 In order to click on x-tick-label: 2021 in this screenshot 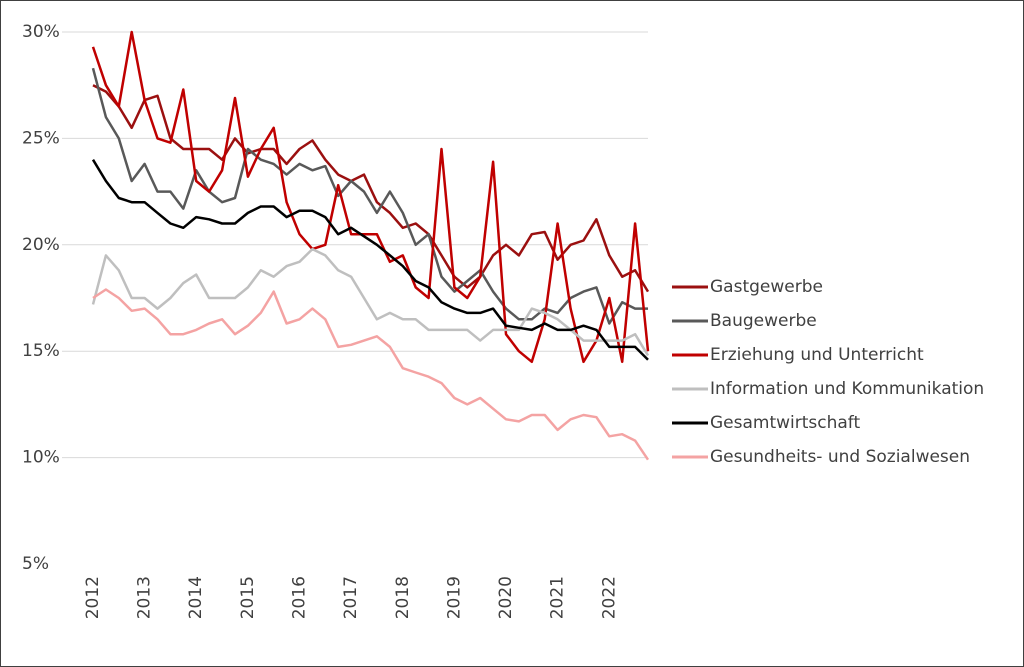, I will do `click(558, 597)`.